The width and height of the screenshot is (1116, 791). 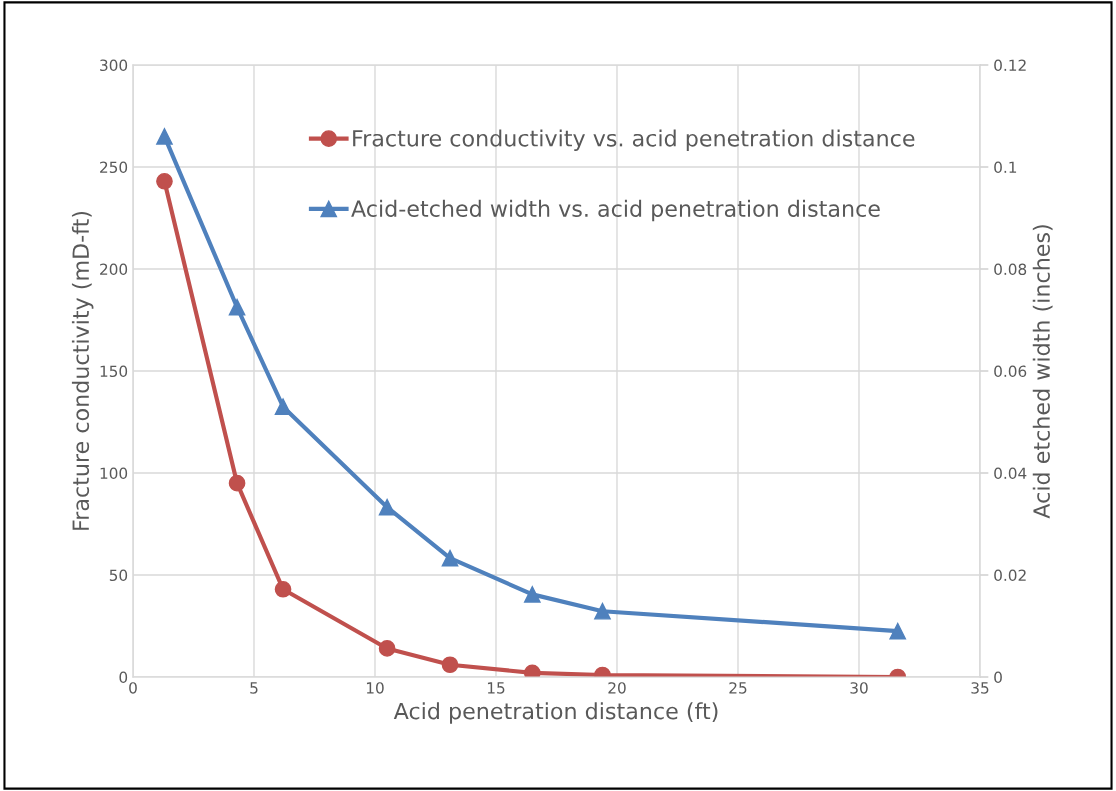 I want to click on y-tick-label: 50, so click(x=118, y=575).